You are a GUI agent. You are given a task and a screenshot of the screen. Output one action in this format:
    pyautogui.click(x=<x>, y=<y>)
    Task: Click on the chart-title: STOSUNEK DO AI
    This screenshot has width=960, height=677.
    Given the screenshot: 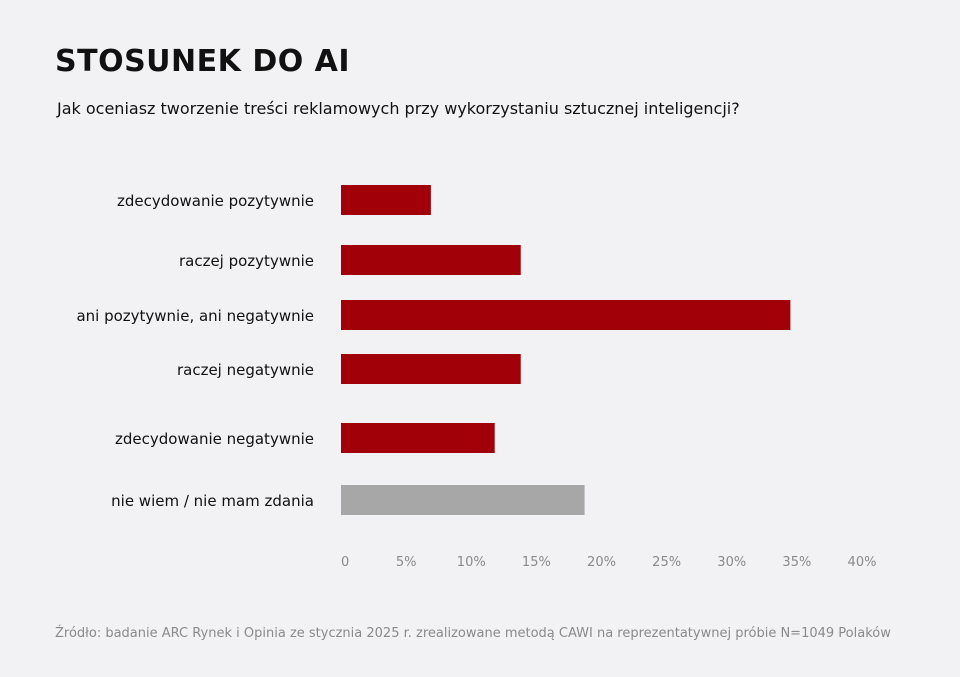 What is the action you would take?
    pyautogui.click(x=203, y=61)
    